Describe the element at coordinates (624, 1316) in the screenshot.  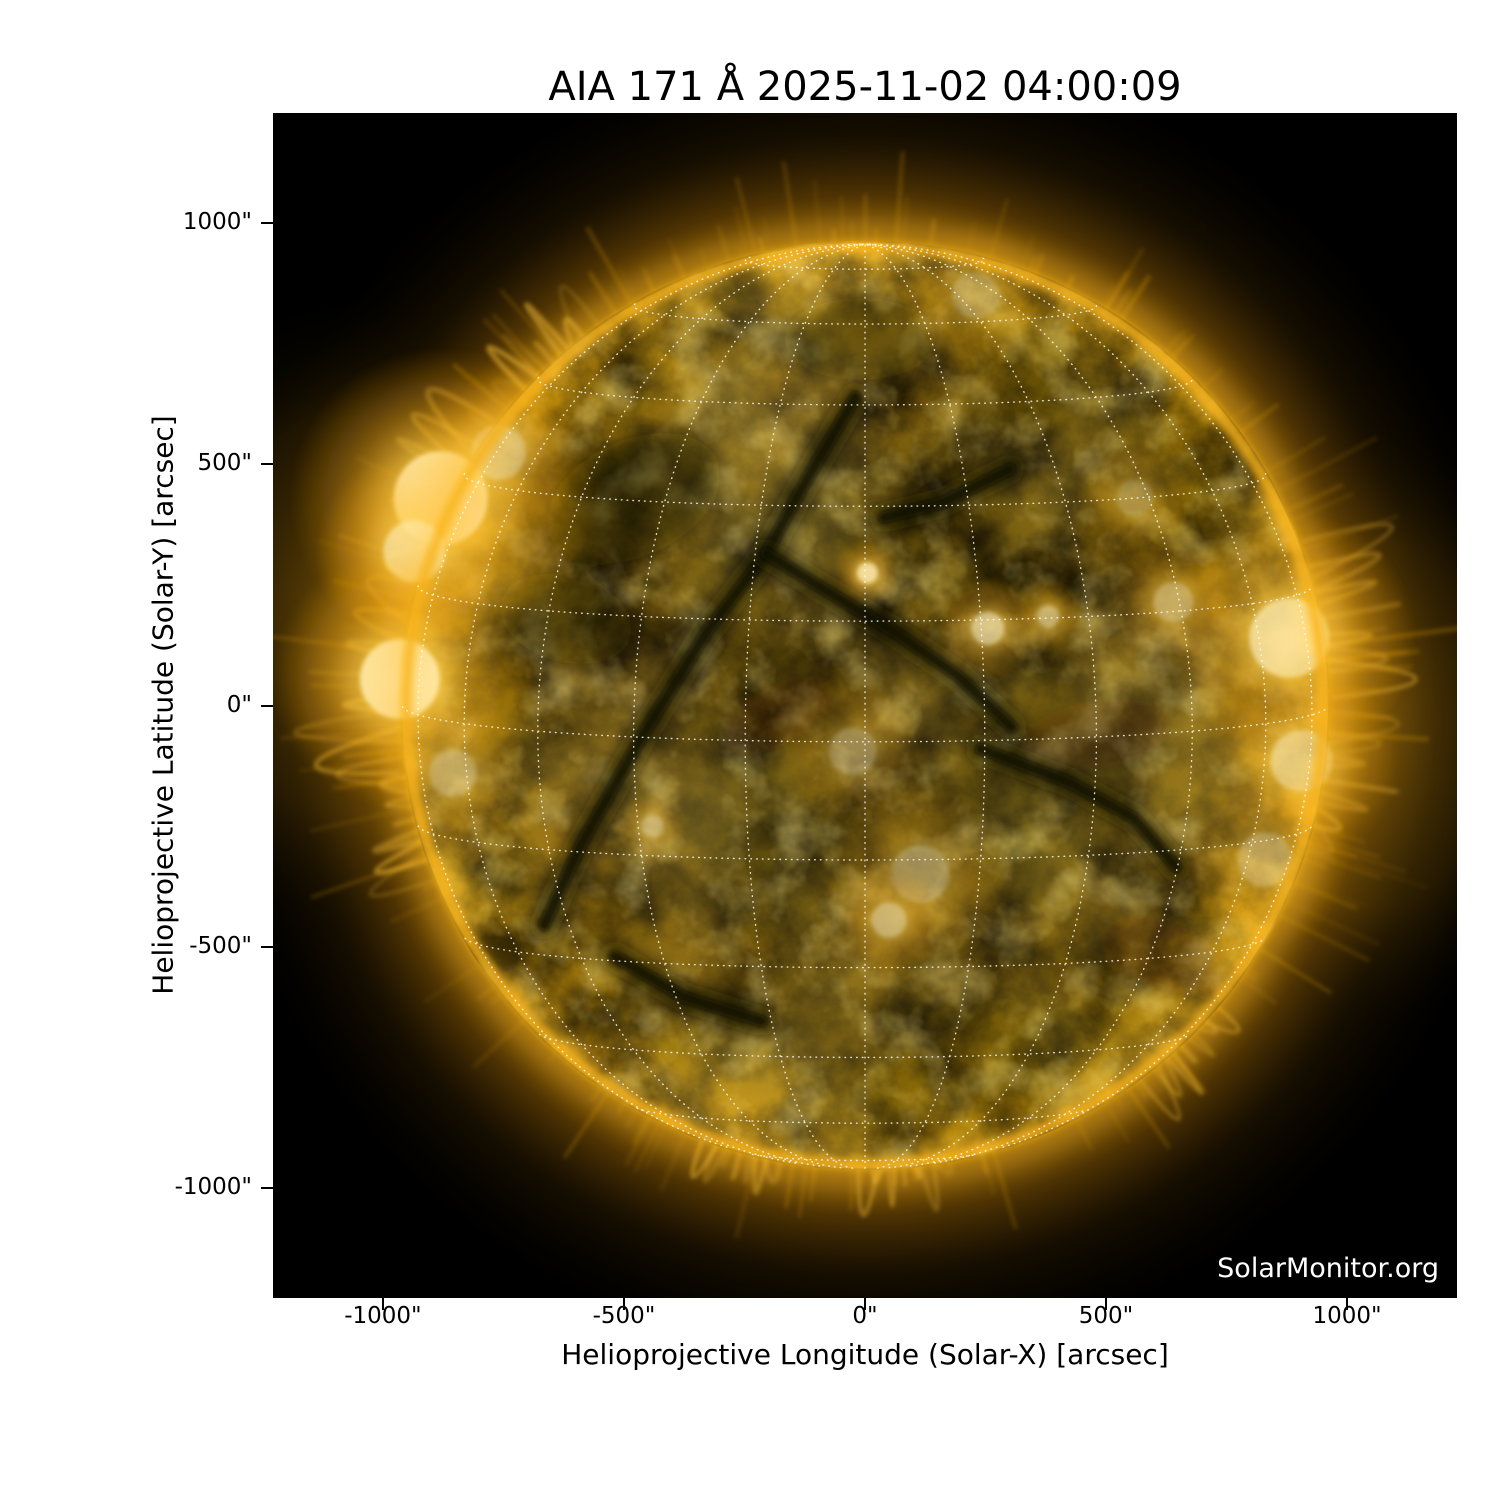
I see `x-tick-label: -500"` at that location.